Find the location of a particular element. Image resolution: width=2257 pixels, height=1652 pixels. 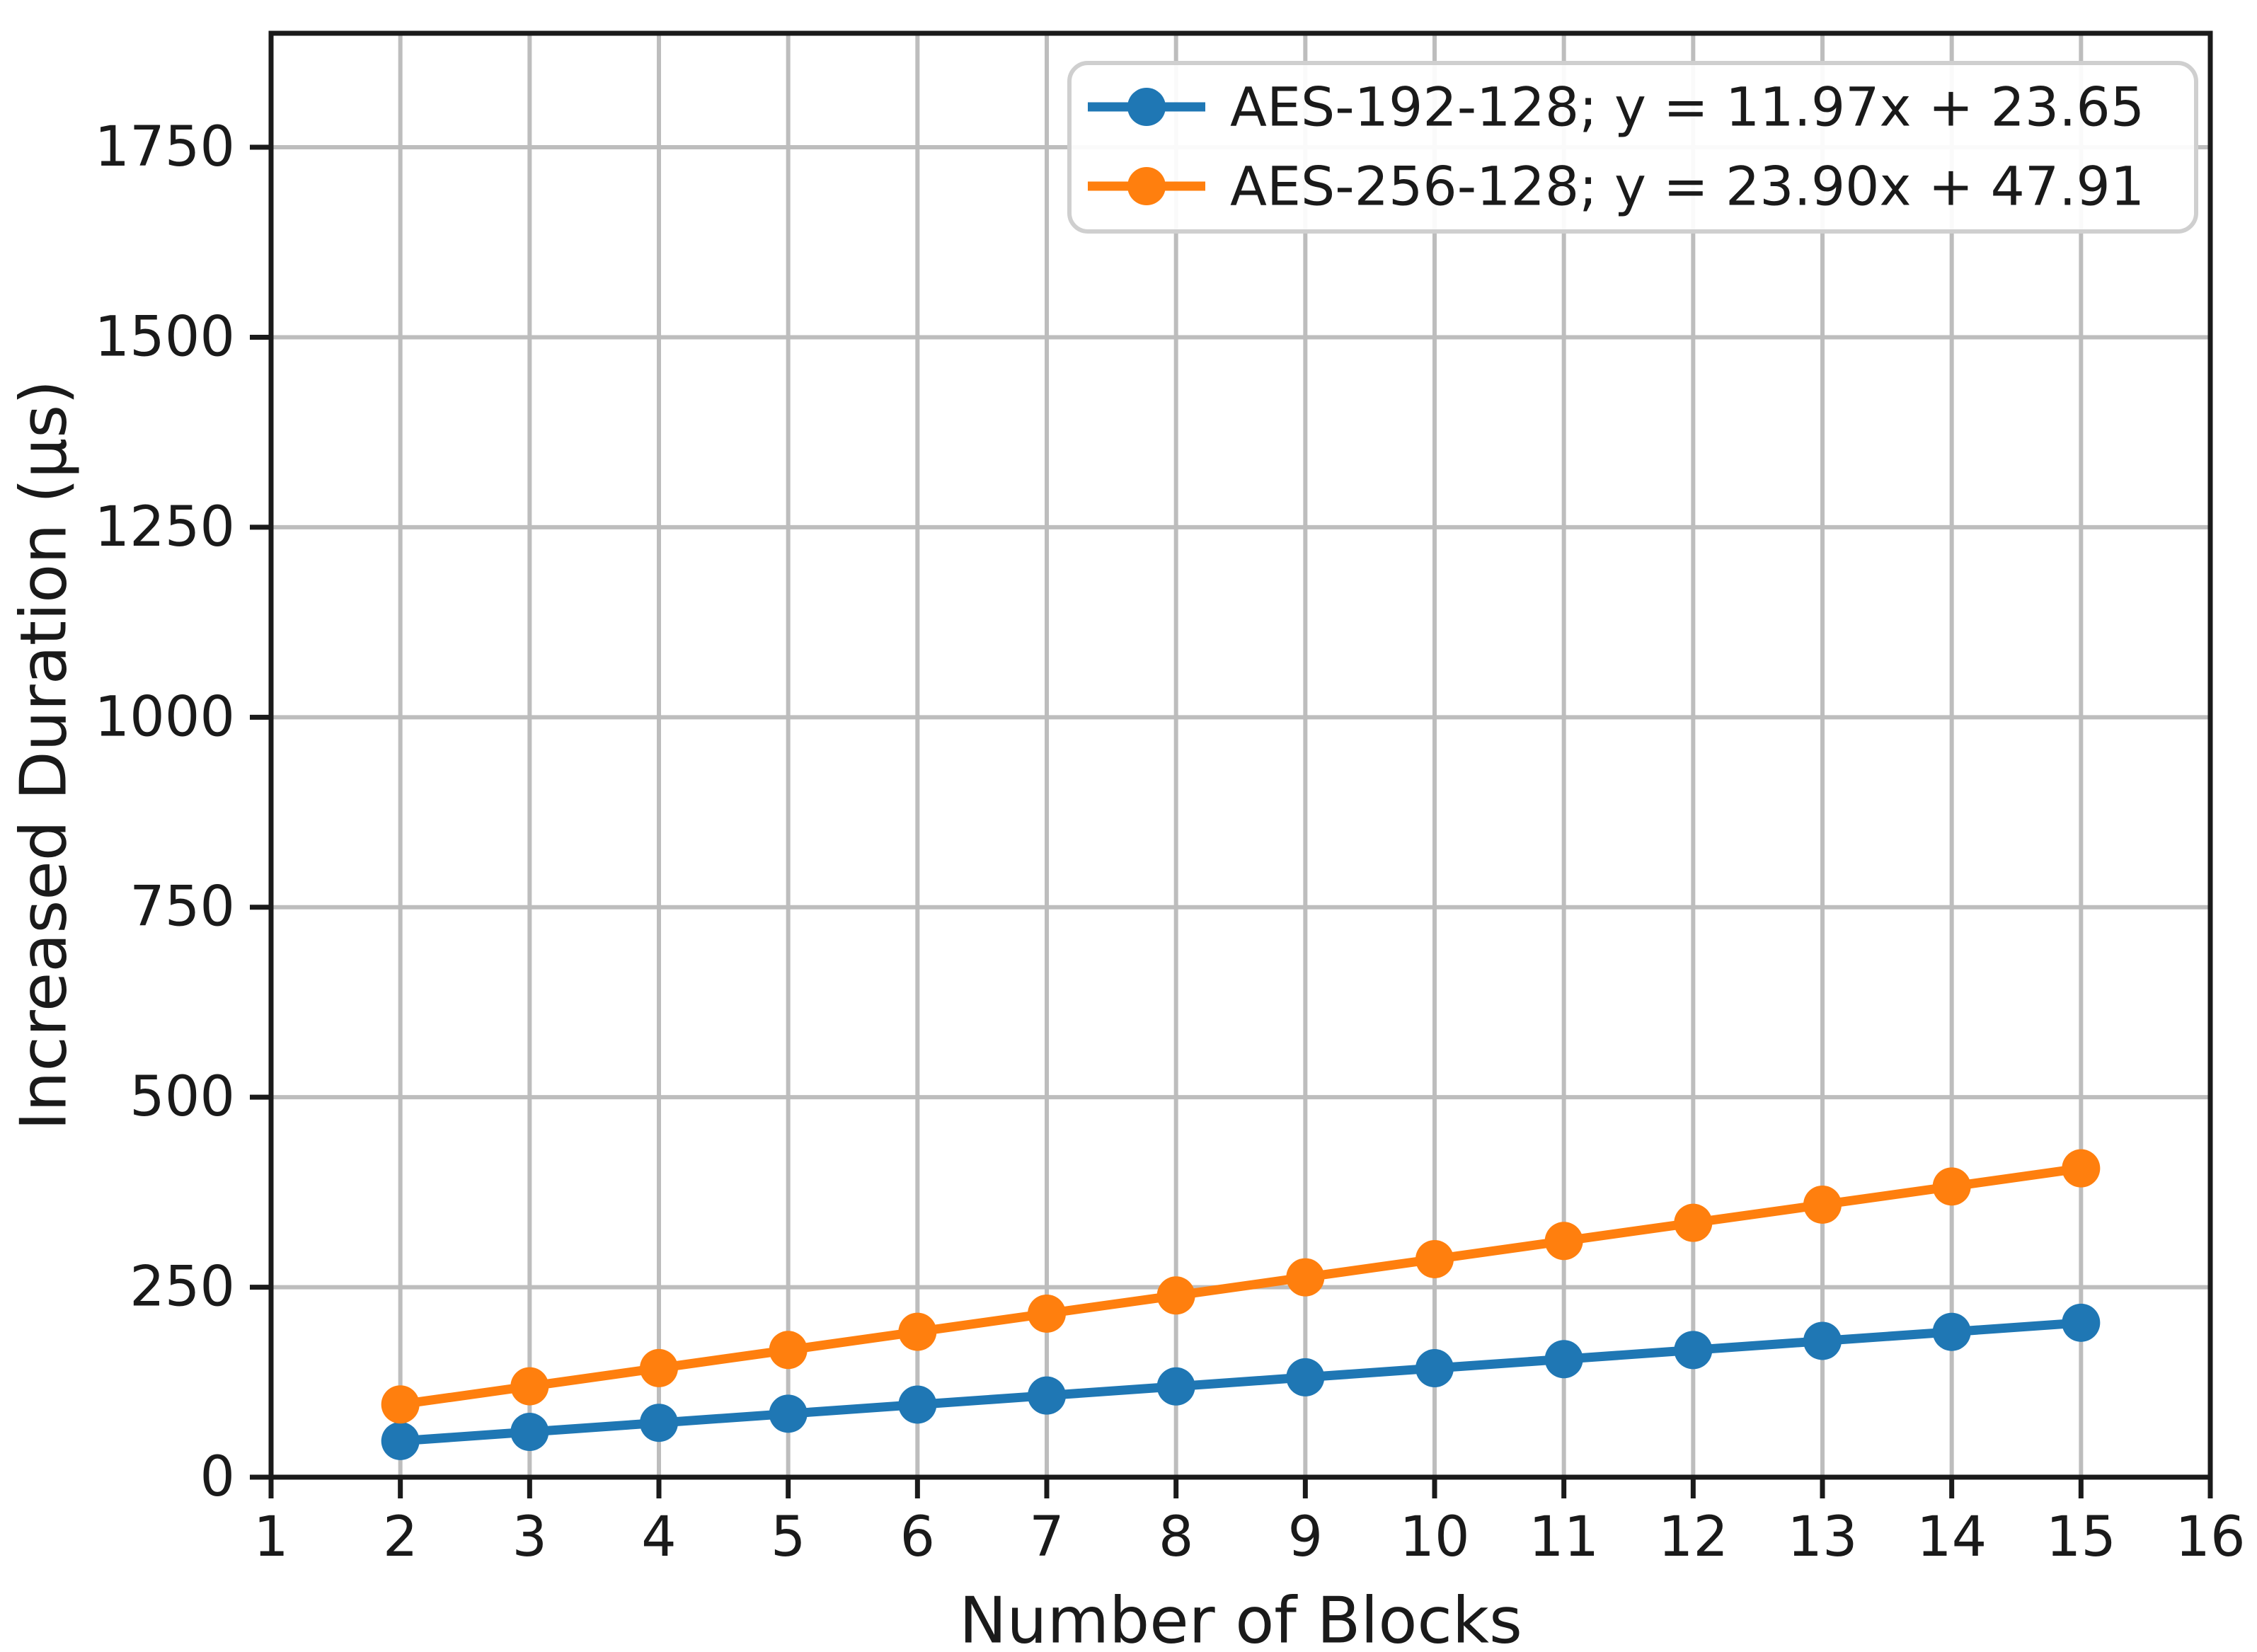

x-tick-label: 7 is located at coordinates (1046, 1537).